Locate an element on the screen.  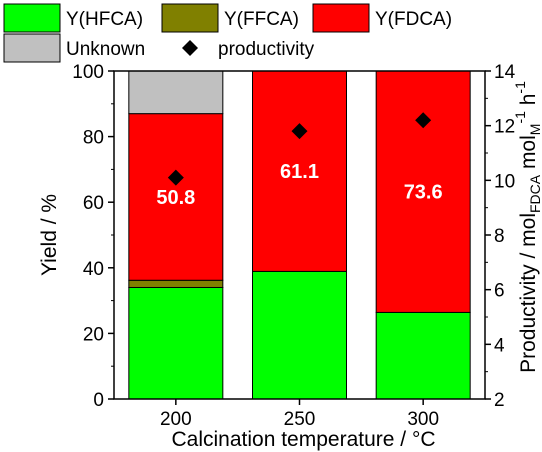
legend-label-productivity: productivity is located at coordinates (266, 49).